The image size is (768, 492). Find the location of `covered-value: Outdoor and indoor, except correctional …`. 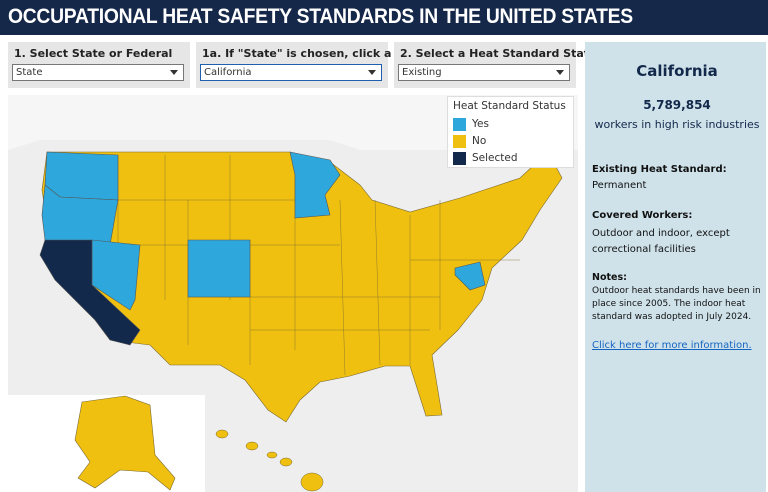

covered-value: Outdoor and indoor, except correctional … is located at coordinates (661, 241).